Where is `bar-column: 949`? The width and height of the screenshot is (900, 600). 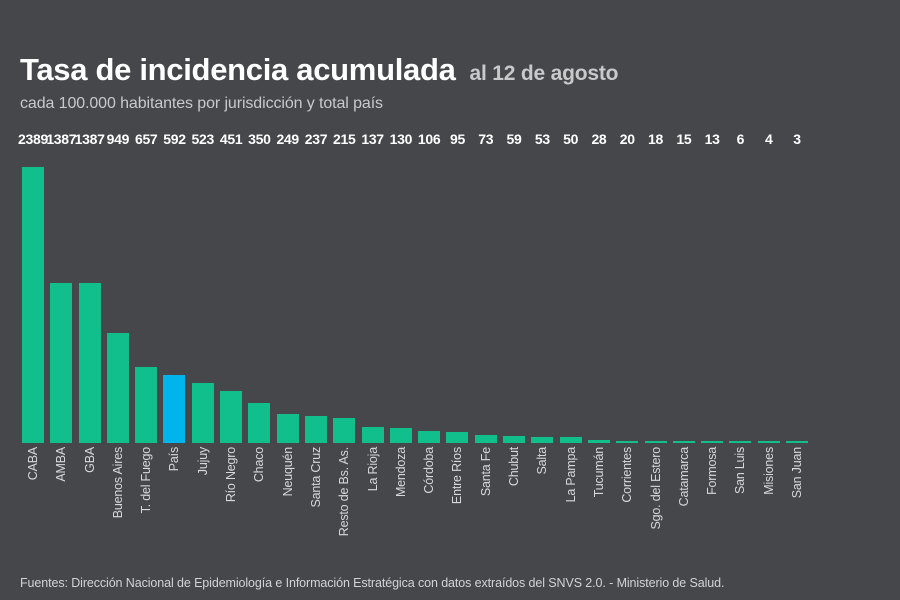 bar-column: 949 is located at coordinates (117, 287).